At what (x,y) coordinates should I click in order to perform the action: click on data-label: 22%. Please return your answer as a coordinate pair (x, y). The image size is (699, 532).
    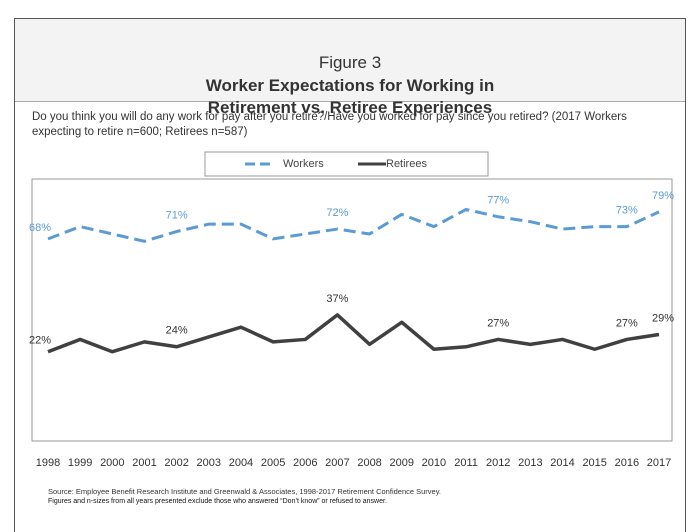
    Looking at the image, I should click on (40, 341).